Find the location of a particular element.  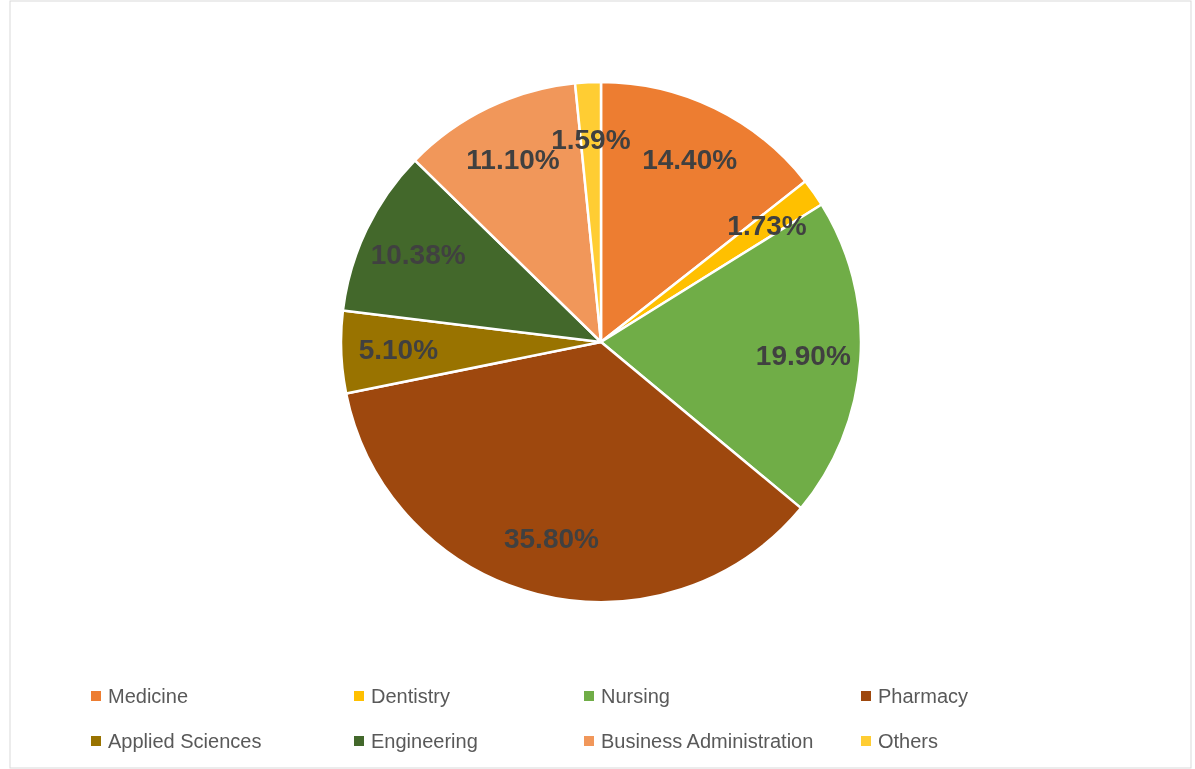

data-label: 5.10% is located at coordinates (398, 350).